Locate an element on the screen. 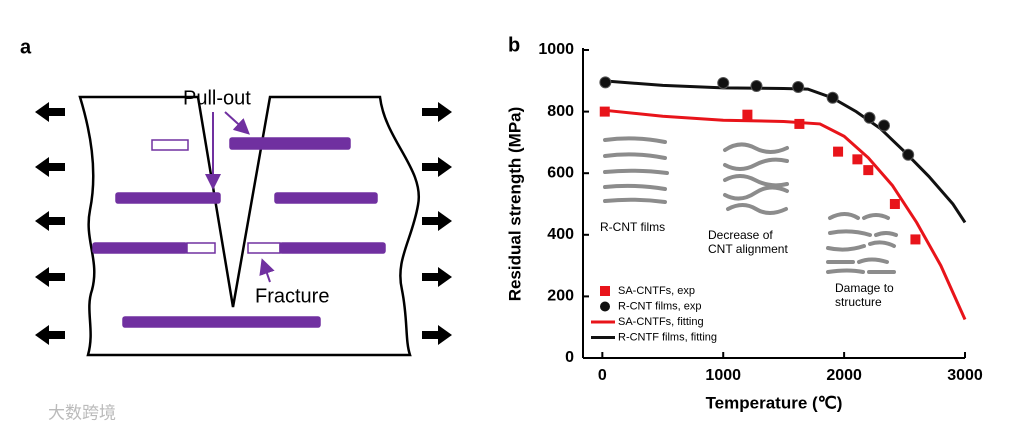 The width and height of the screenshot is (1013, 434). cnt-illustrations is located at coordinates (750, 205).